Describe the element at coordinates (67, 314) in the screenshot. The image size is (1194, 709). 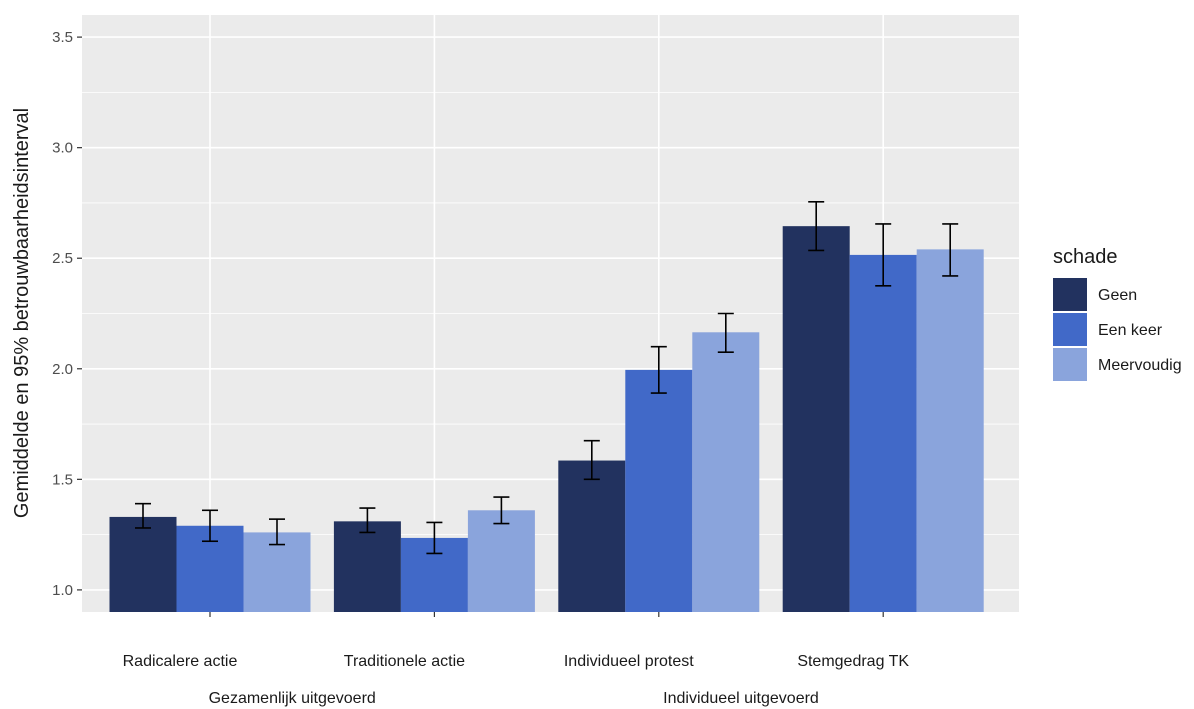
I see `y-axis: 1.0 1.5 2.0 2.5 3.0 3.5` at that location.